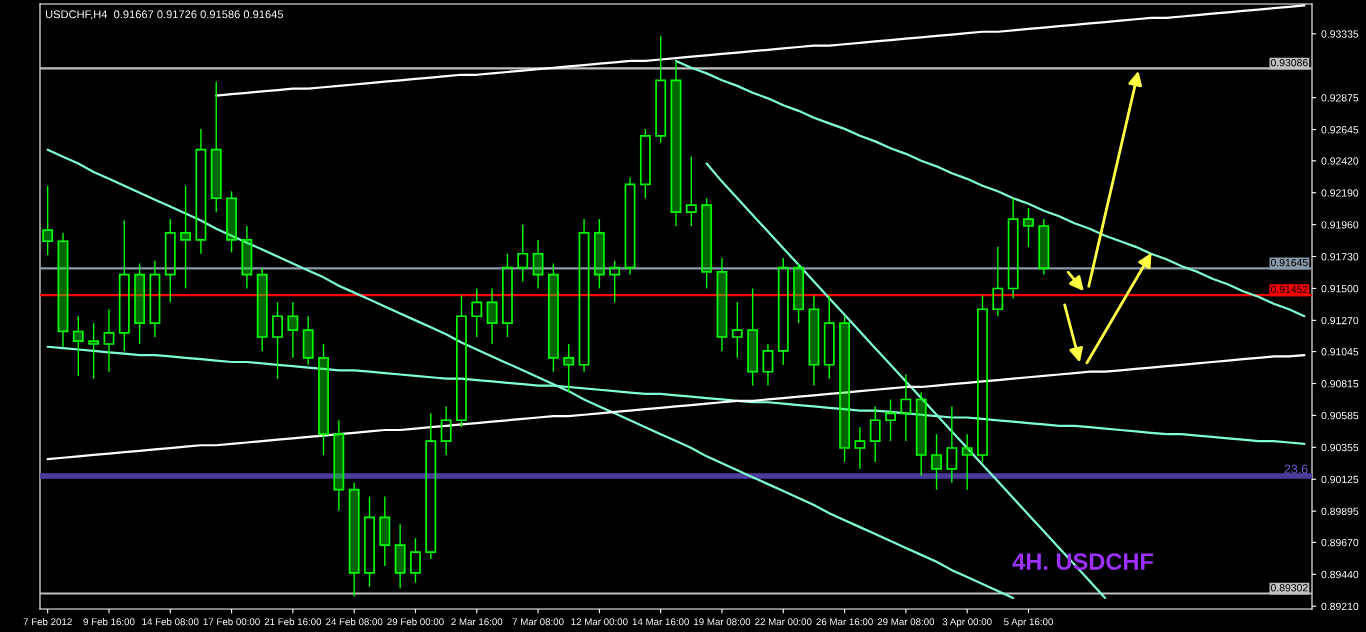  Describe the element at coordinates (1340, 288) in the screenshot. I see `y-tick-label: 0.91500` at that location.